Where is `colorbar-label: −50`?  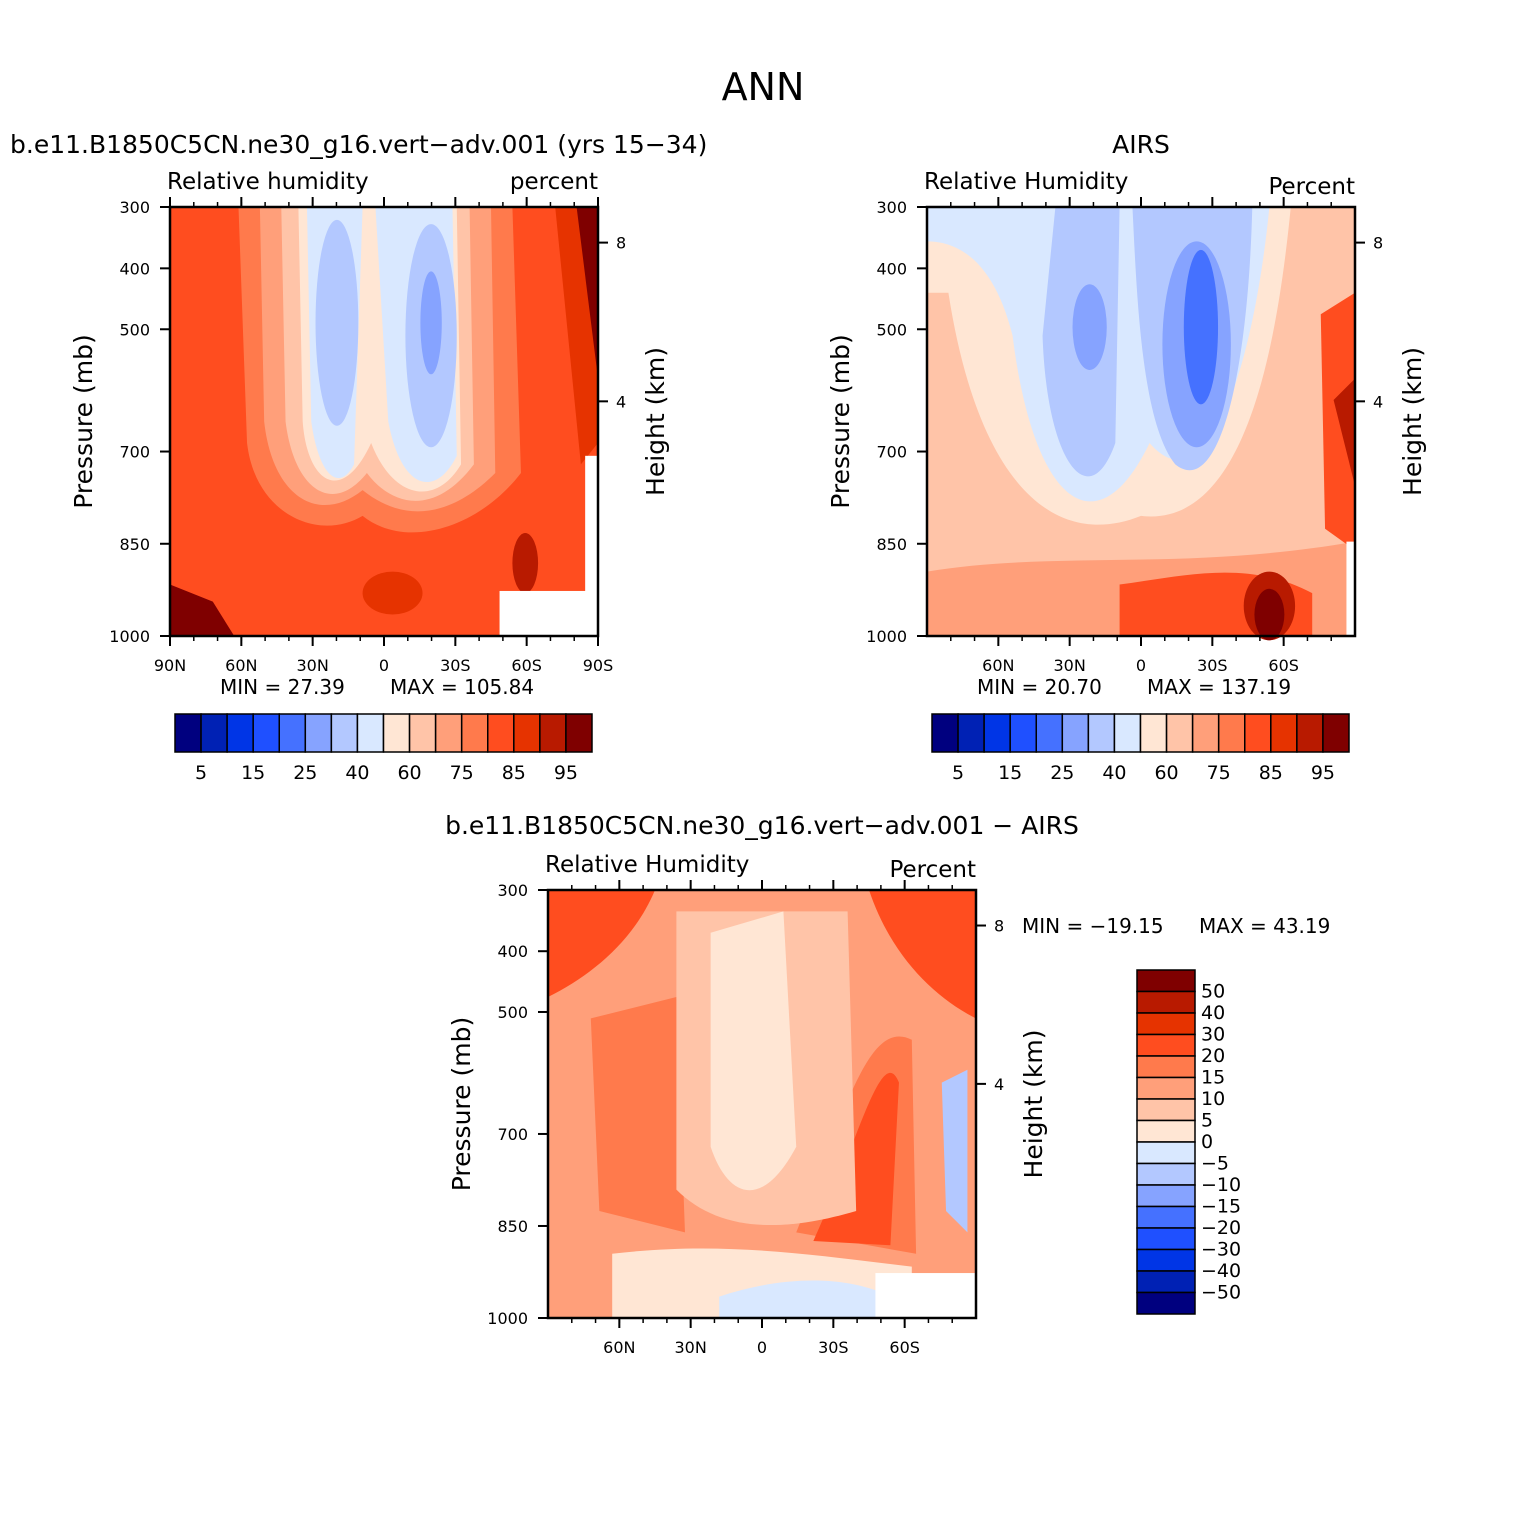
colorbar-label: −50 is located at coordinates (1221, 1293).